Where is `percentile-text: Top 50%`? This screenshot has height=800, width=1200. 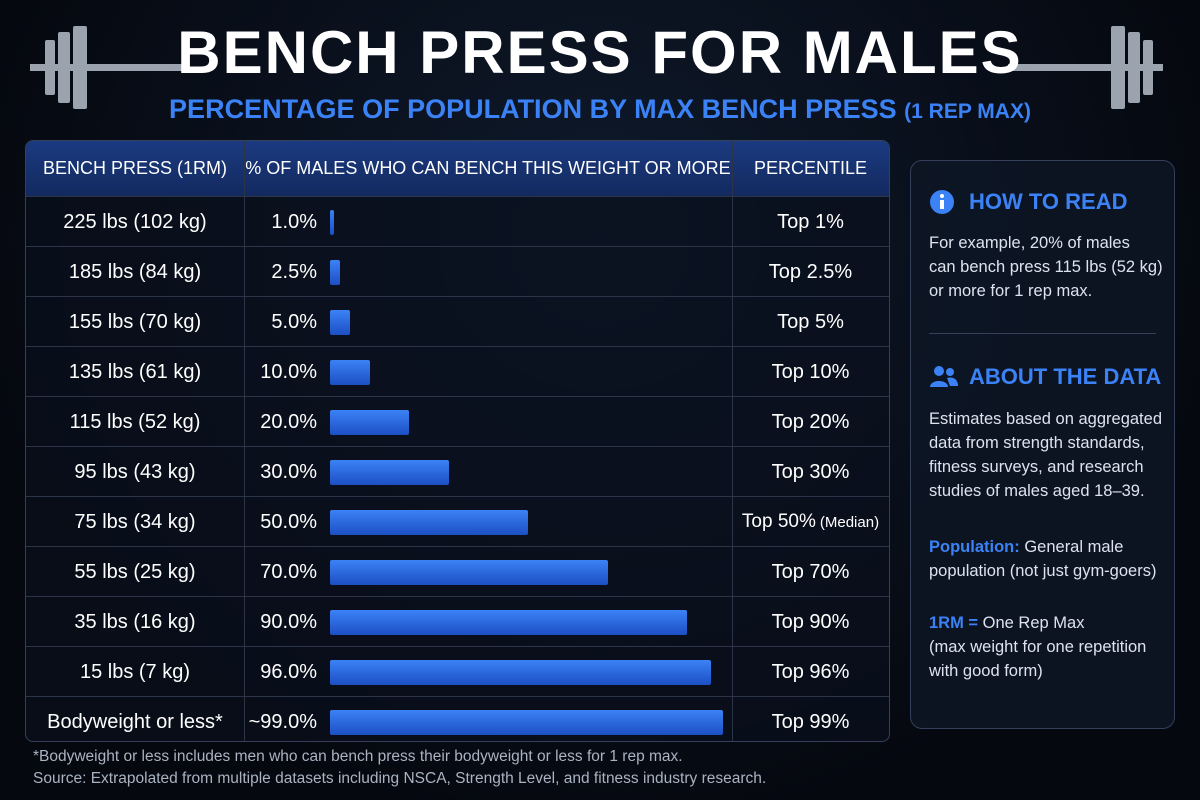
percentile-text: Top 50% is located at coordinates (778, 521).